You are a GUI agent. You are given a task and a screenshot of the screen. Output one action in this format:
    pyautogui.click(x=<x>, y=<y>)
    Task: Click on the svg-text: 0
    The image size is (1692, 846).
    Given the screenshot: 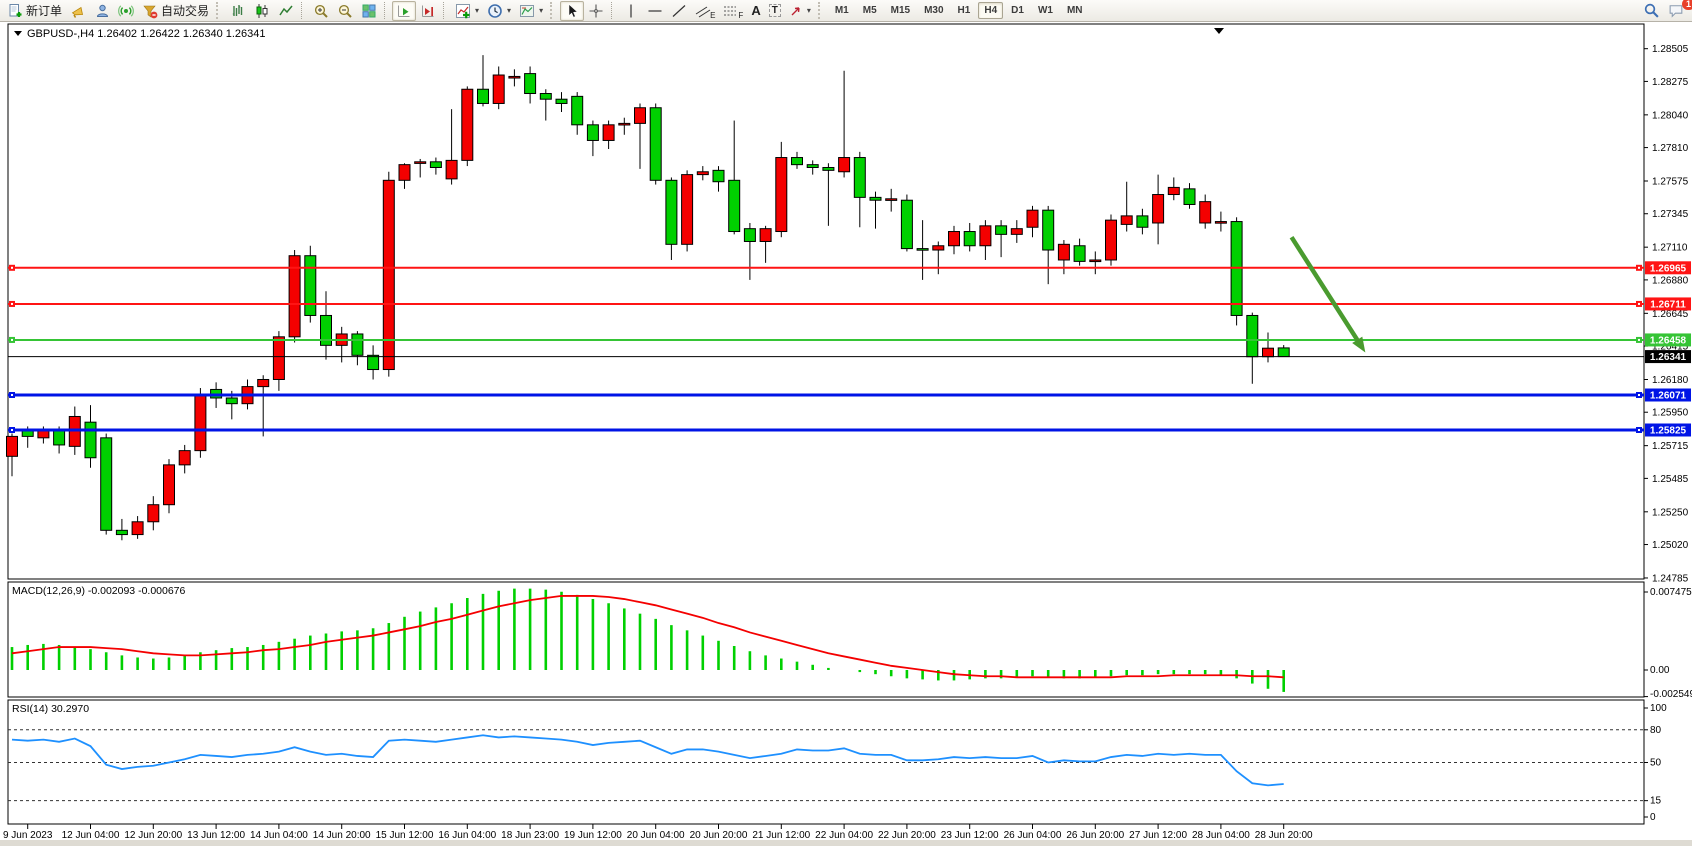 What is the action you would take?
    pyautogui.click(x=1653, y=817)
    